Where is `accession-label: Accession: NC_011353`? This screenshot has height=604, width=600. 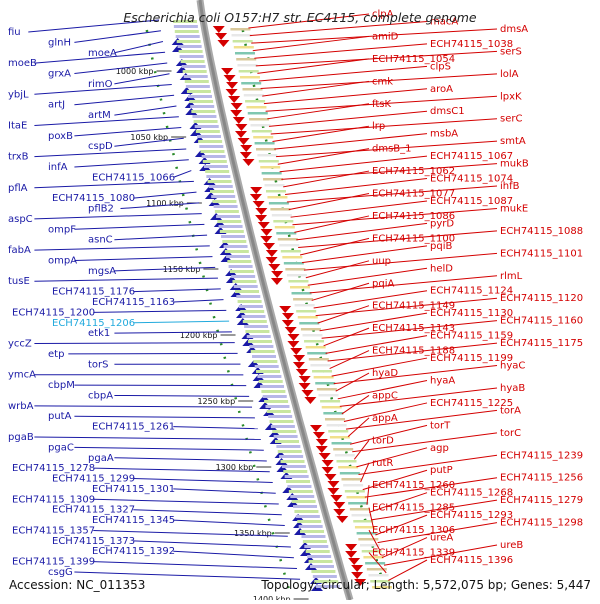 accession-label: Accession: NC_011353 is located at coordinates (77, 585).